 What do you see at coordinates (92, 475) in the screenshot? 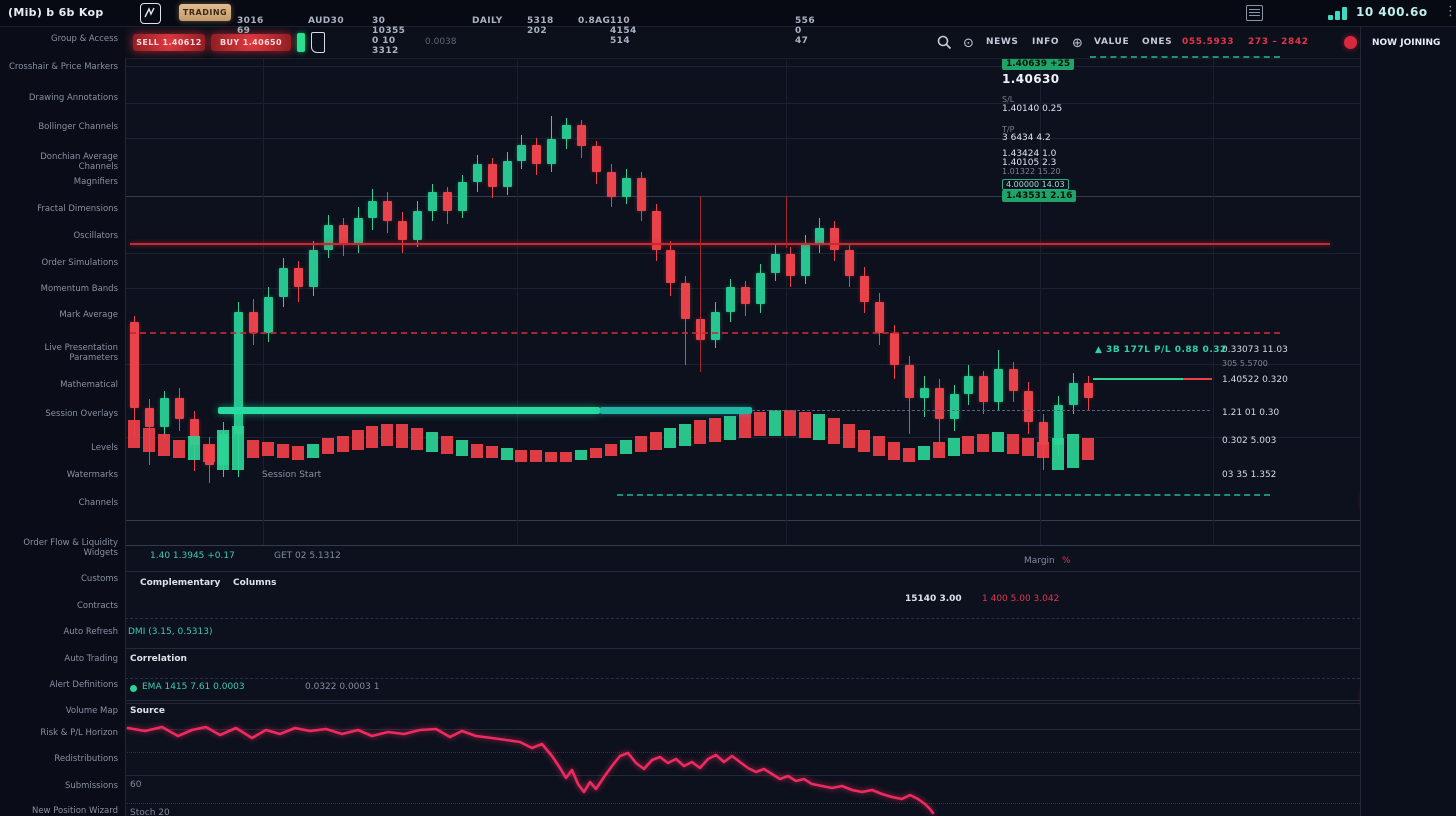
I see `sidebar-item: Watermarks` at bounding box center [92, 475].